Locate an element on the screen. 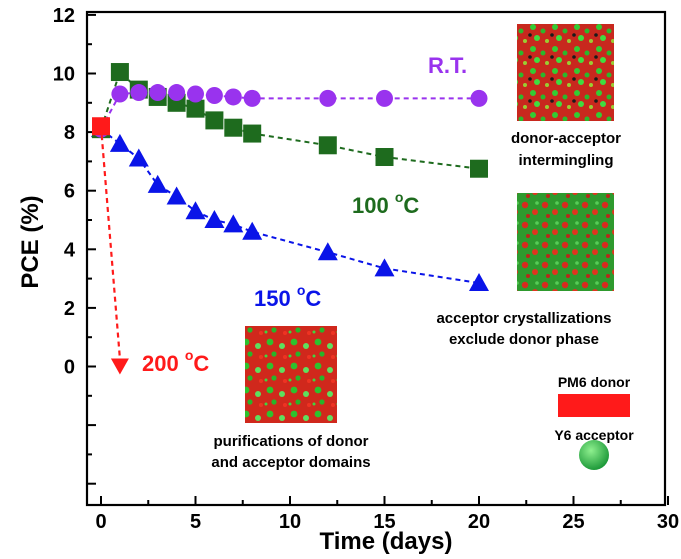 The image size is (681, 559). y-tick-label: 6 is located at coordinates (69, 192).